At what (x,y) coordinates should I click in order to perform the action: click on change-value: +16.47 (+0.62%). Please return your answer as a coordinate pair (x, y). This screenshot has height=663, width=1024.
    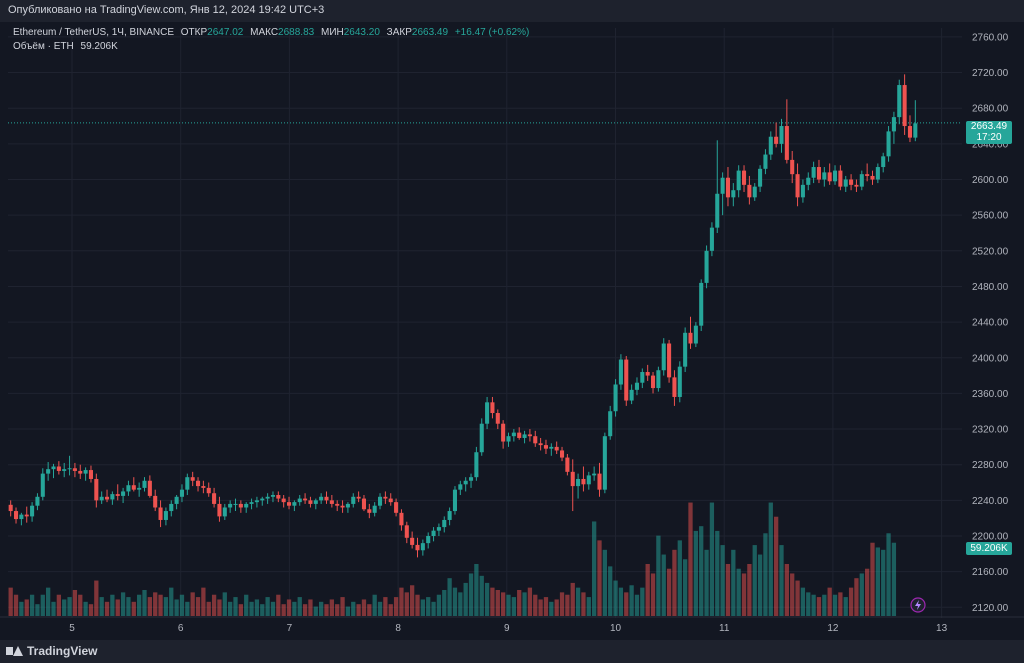
    Looking at the image, I should click on (492, 32).